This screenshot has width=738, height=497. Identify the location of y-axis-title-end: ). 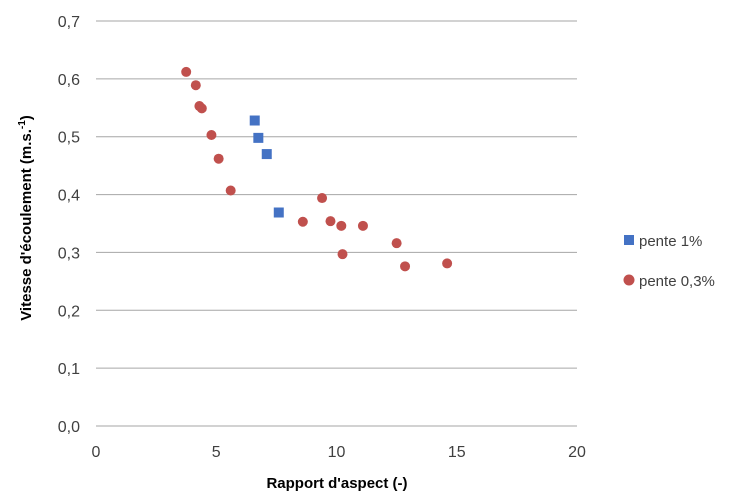
(26, 117).